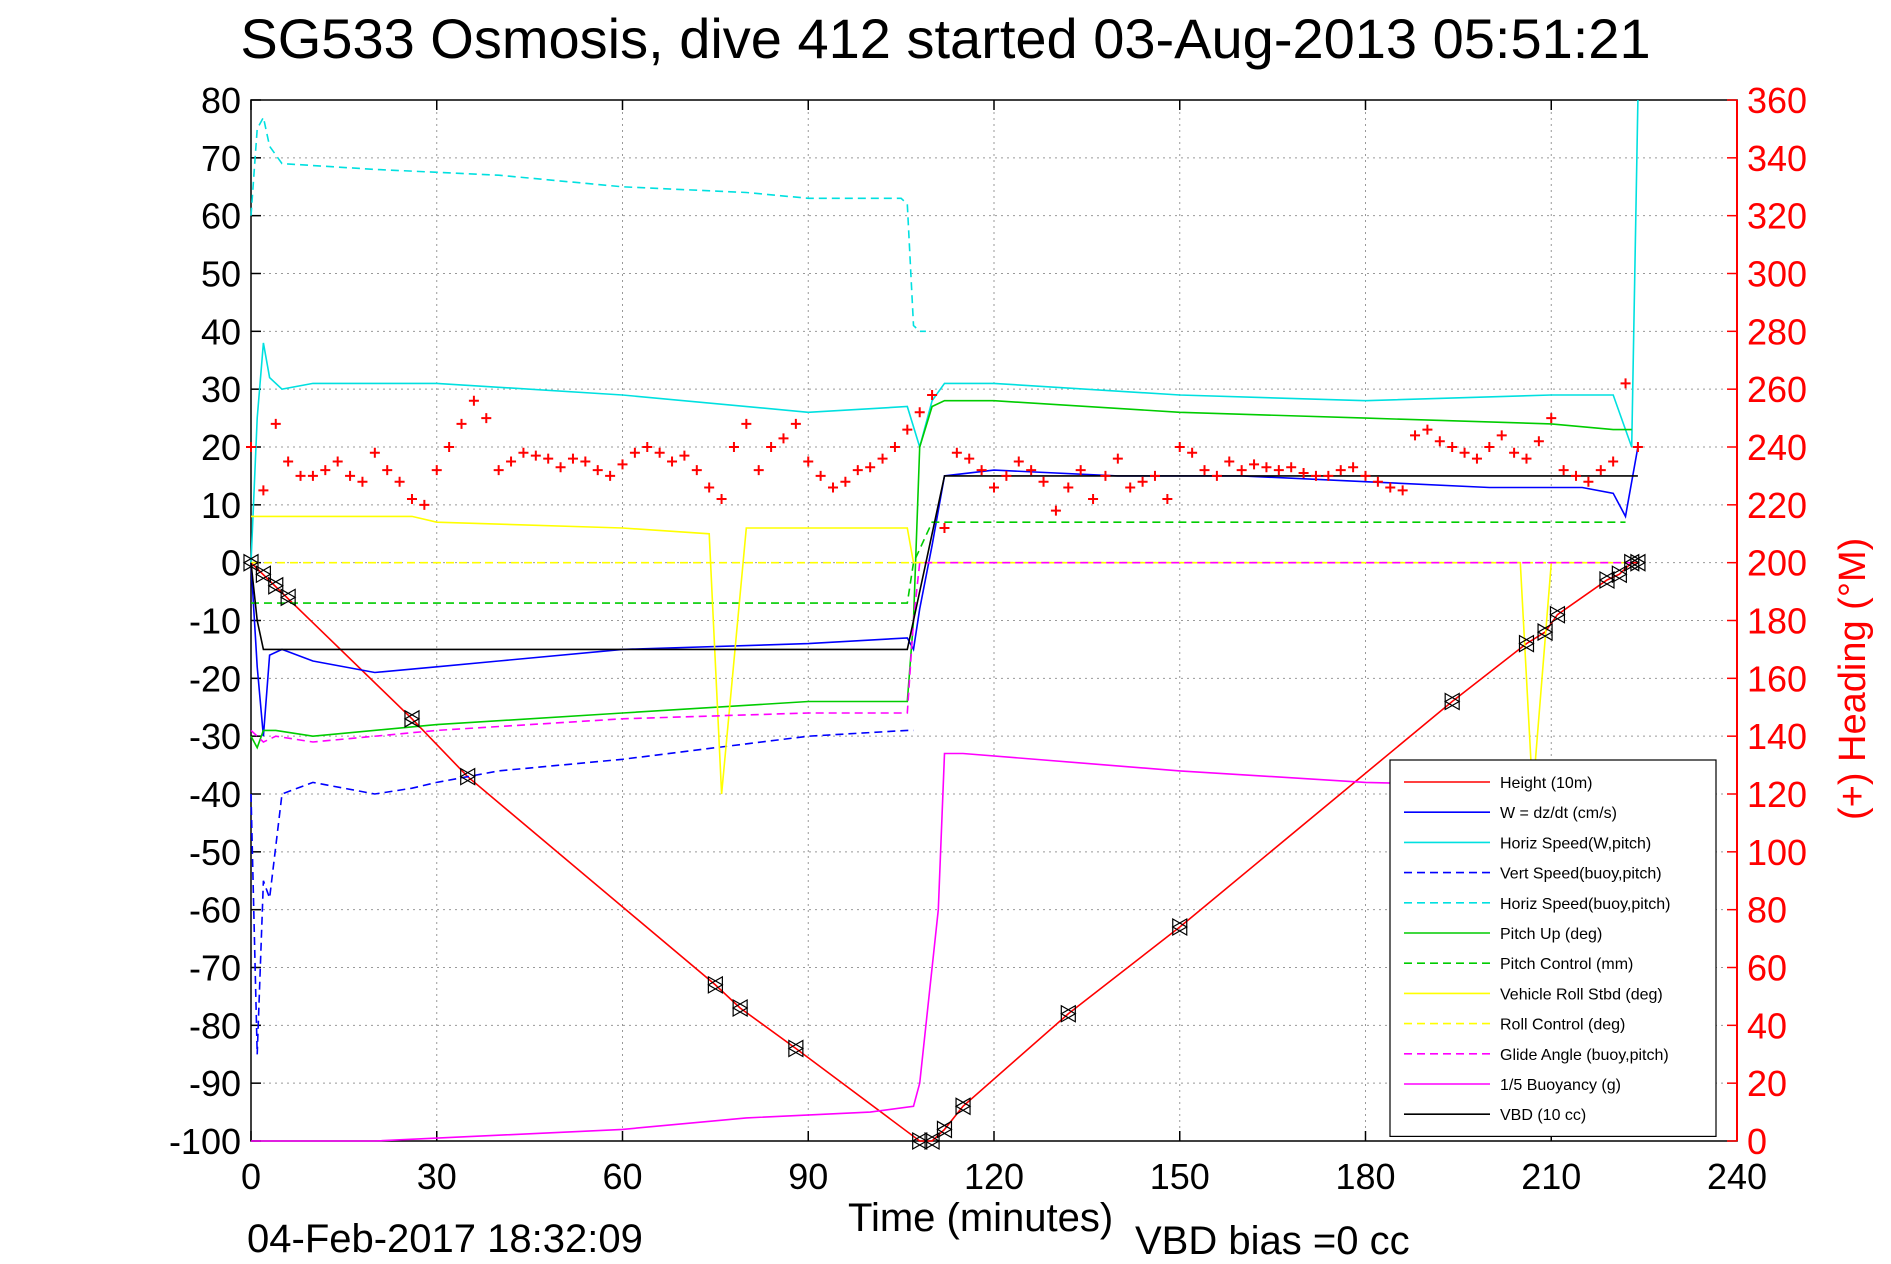  What do you see at coordinates (1777, 100) in the screenshot?
I see `y2-tick-label: 360` at bounding box center [1777, 100].